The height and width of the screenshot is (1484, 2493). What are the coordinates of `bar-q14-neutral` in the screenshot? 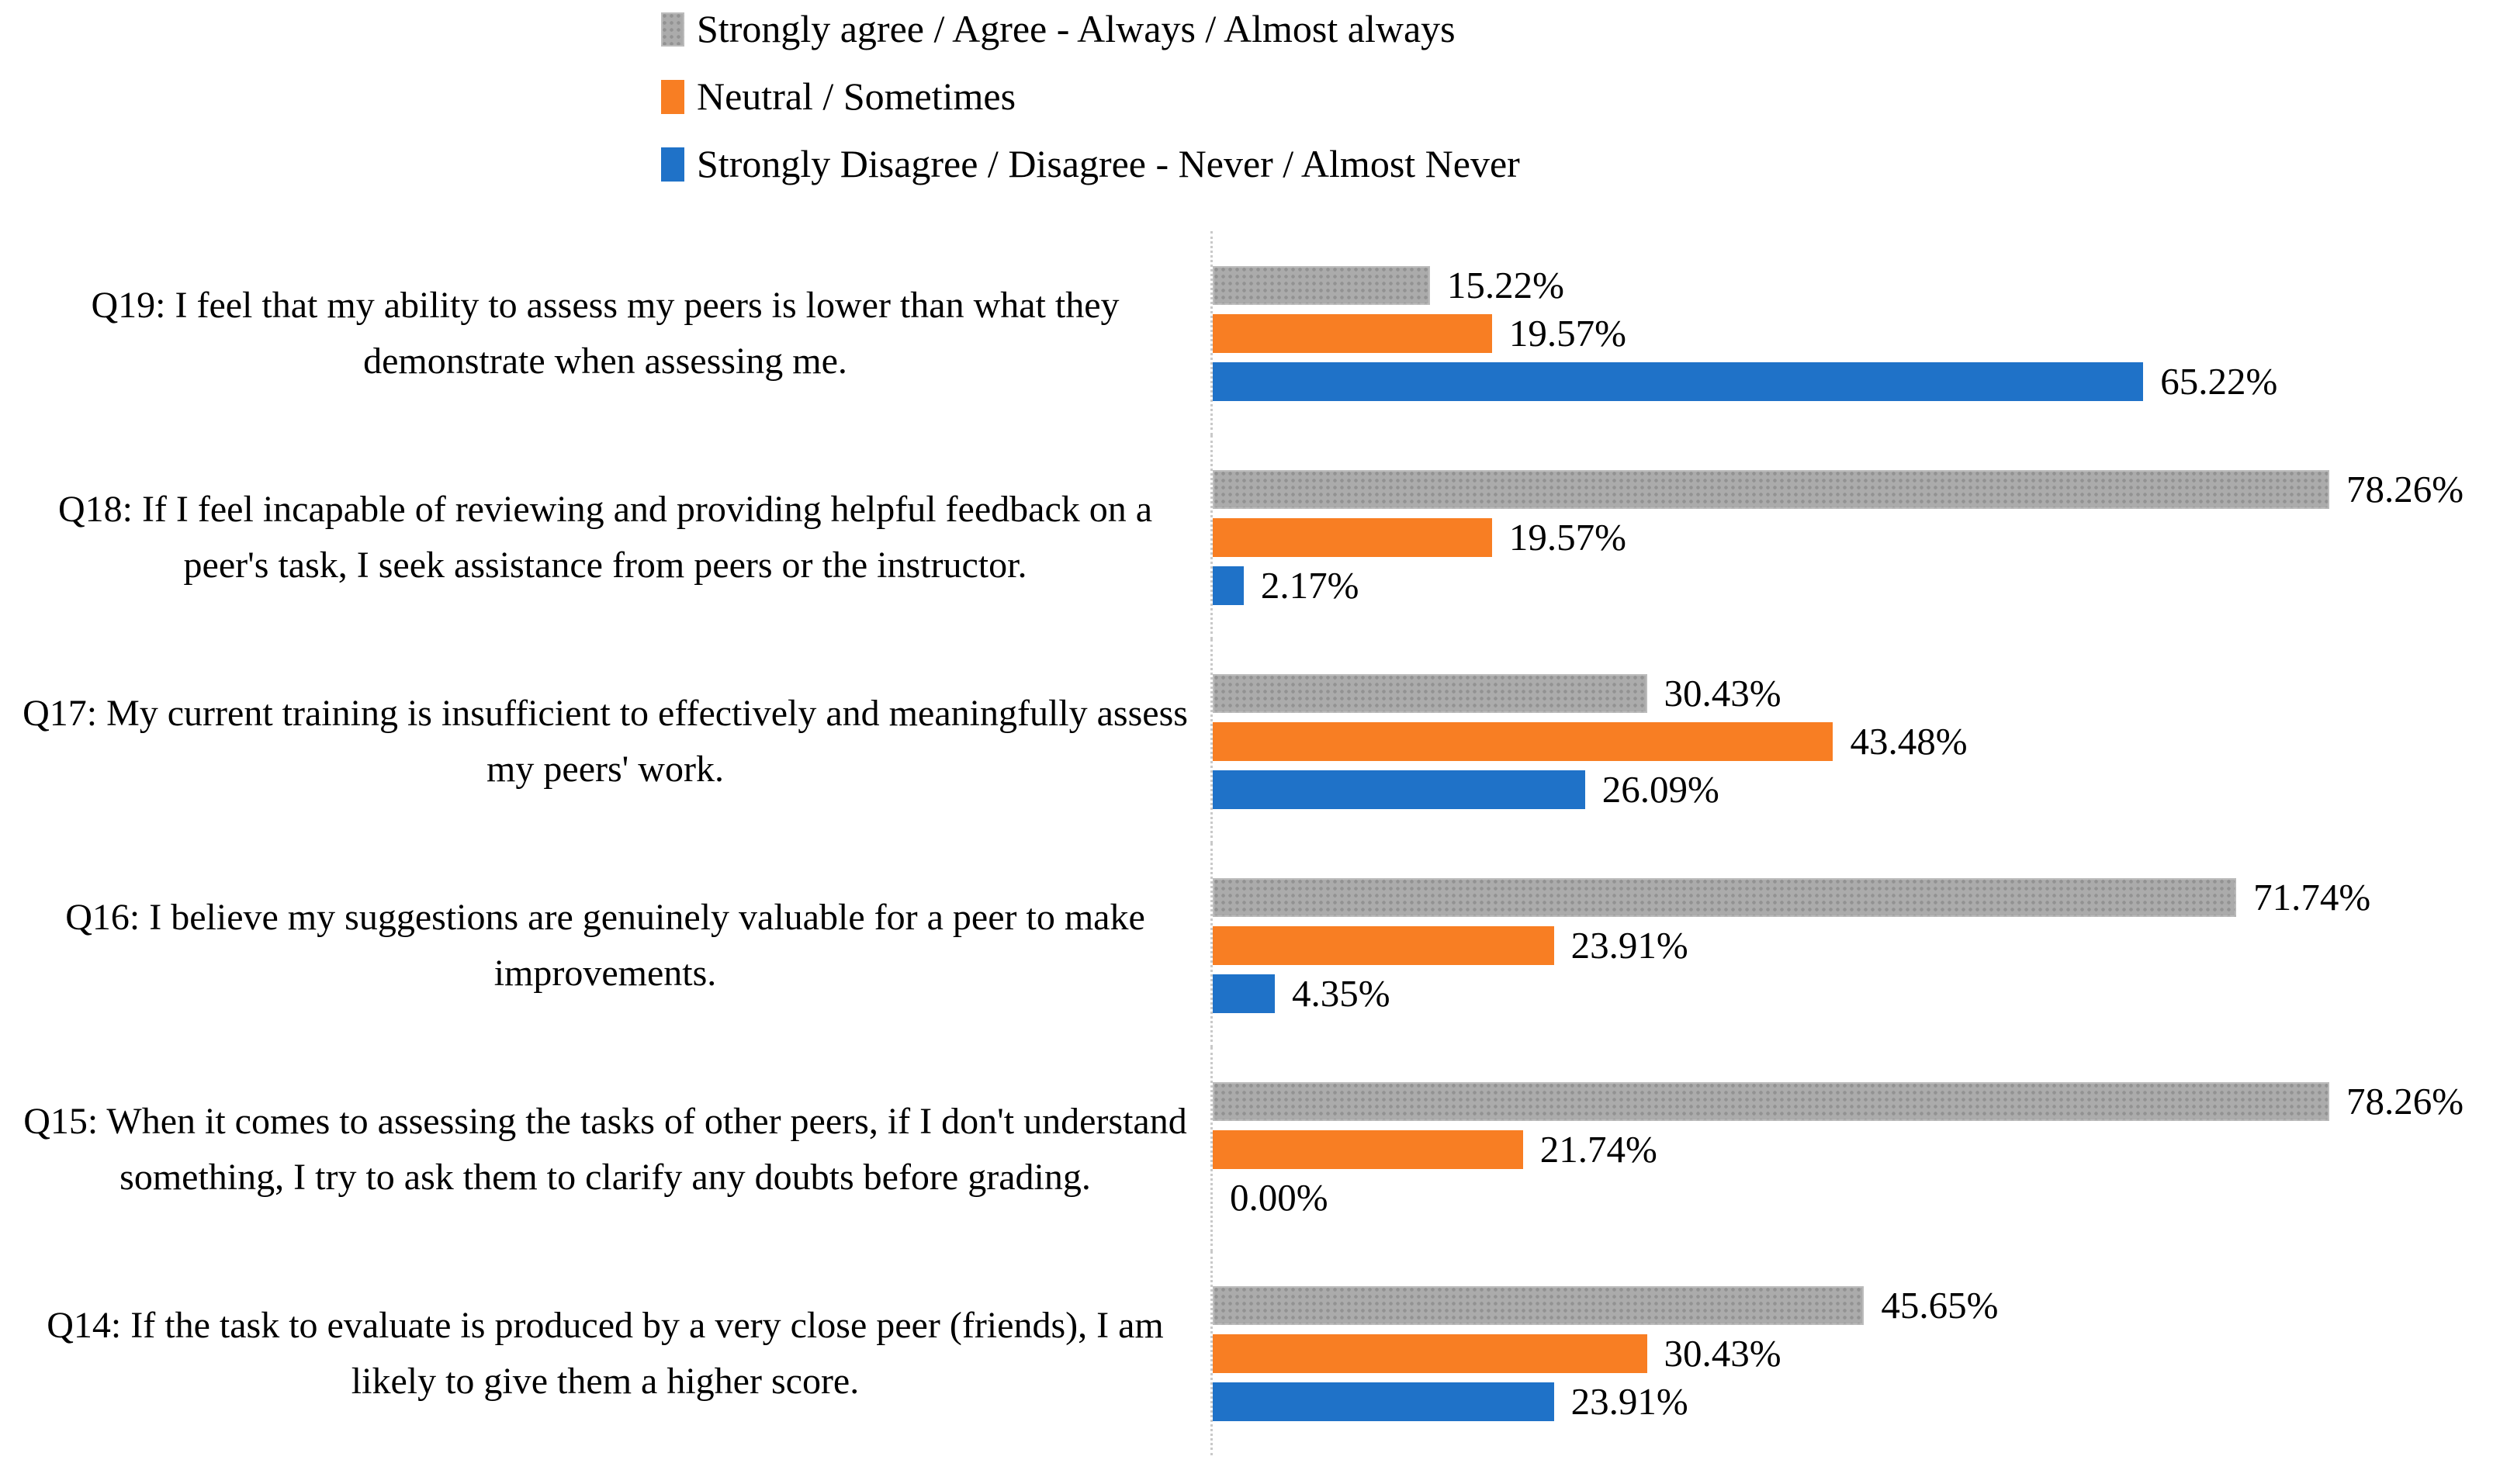 It's located at (1430, 1353).